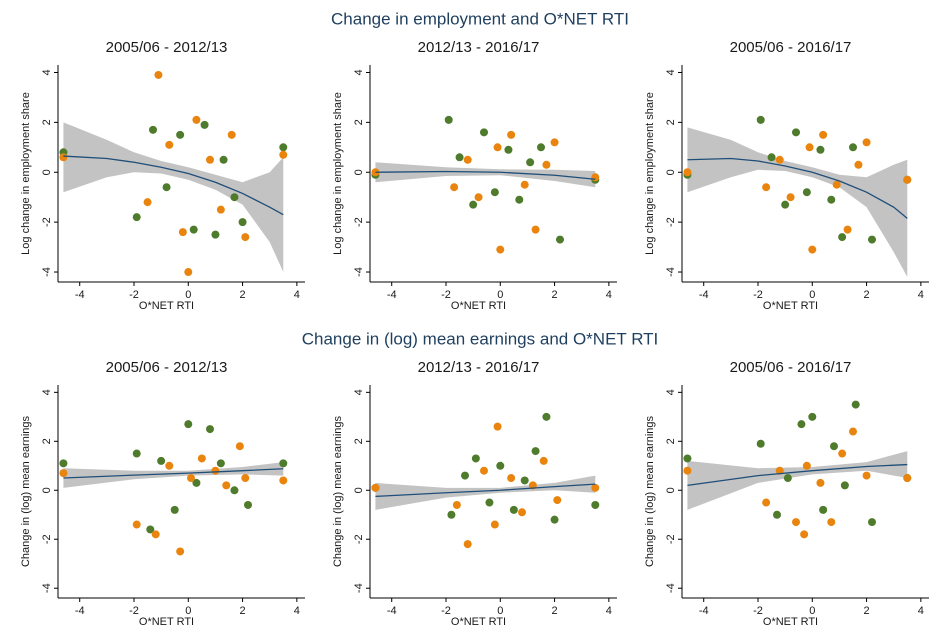 The image size is (936, 632). Describe the element at coordinates (480, 18) in the screenshot. I see `section-title: Change in employment and O*NET RTI` at that location.